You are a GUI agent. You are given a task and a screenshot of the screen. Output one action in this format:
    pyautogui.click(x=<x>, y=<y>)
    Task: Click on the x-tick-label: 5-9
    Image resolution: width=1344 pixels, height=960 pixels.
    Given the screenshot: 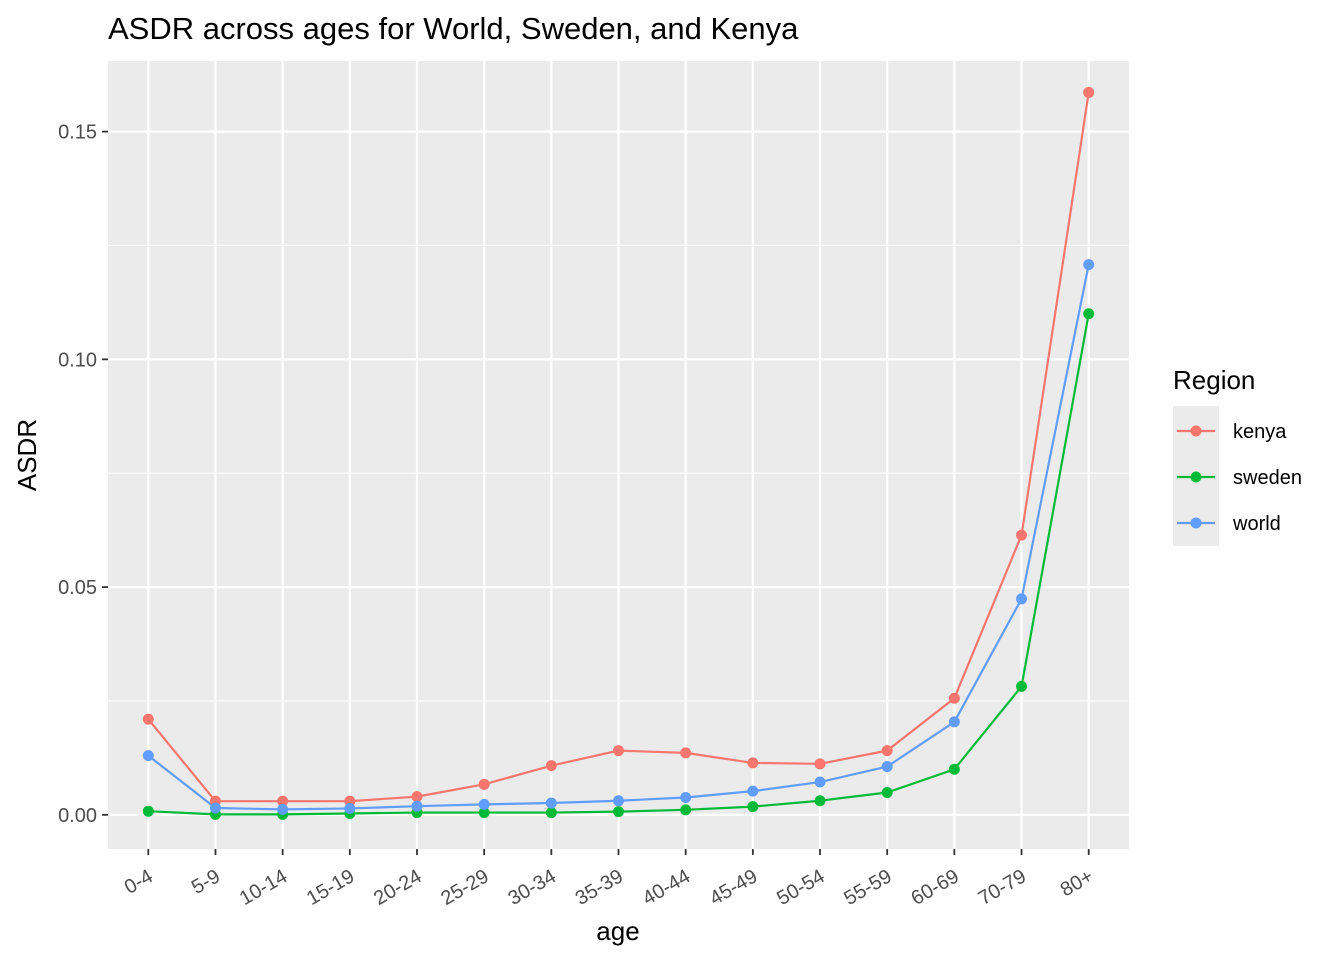 What is the action you would take?
    pyautogui.click(x=206, y=882)
    